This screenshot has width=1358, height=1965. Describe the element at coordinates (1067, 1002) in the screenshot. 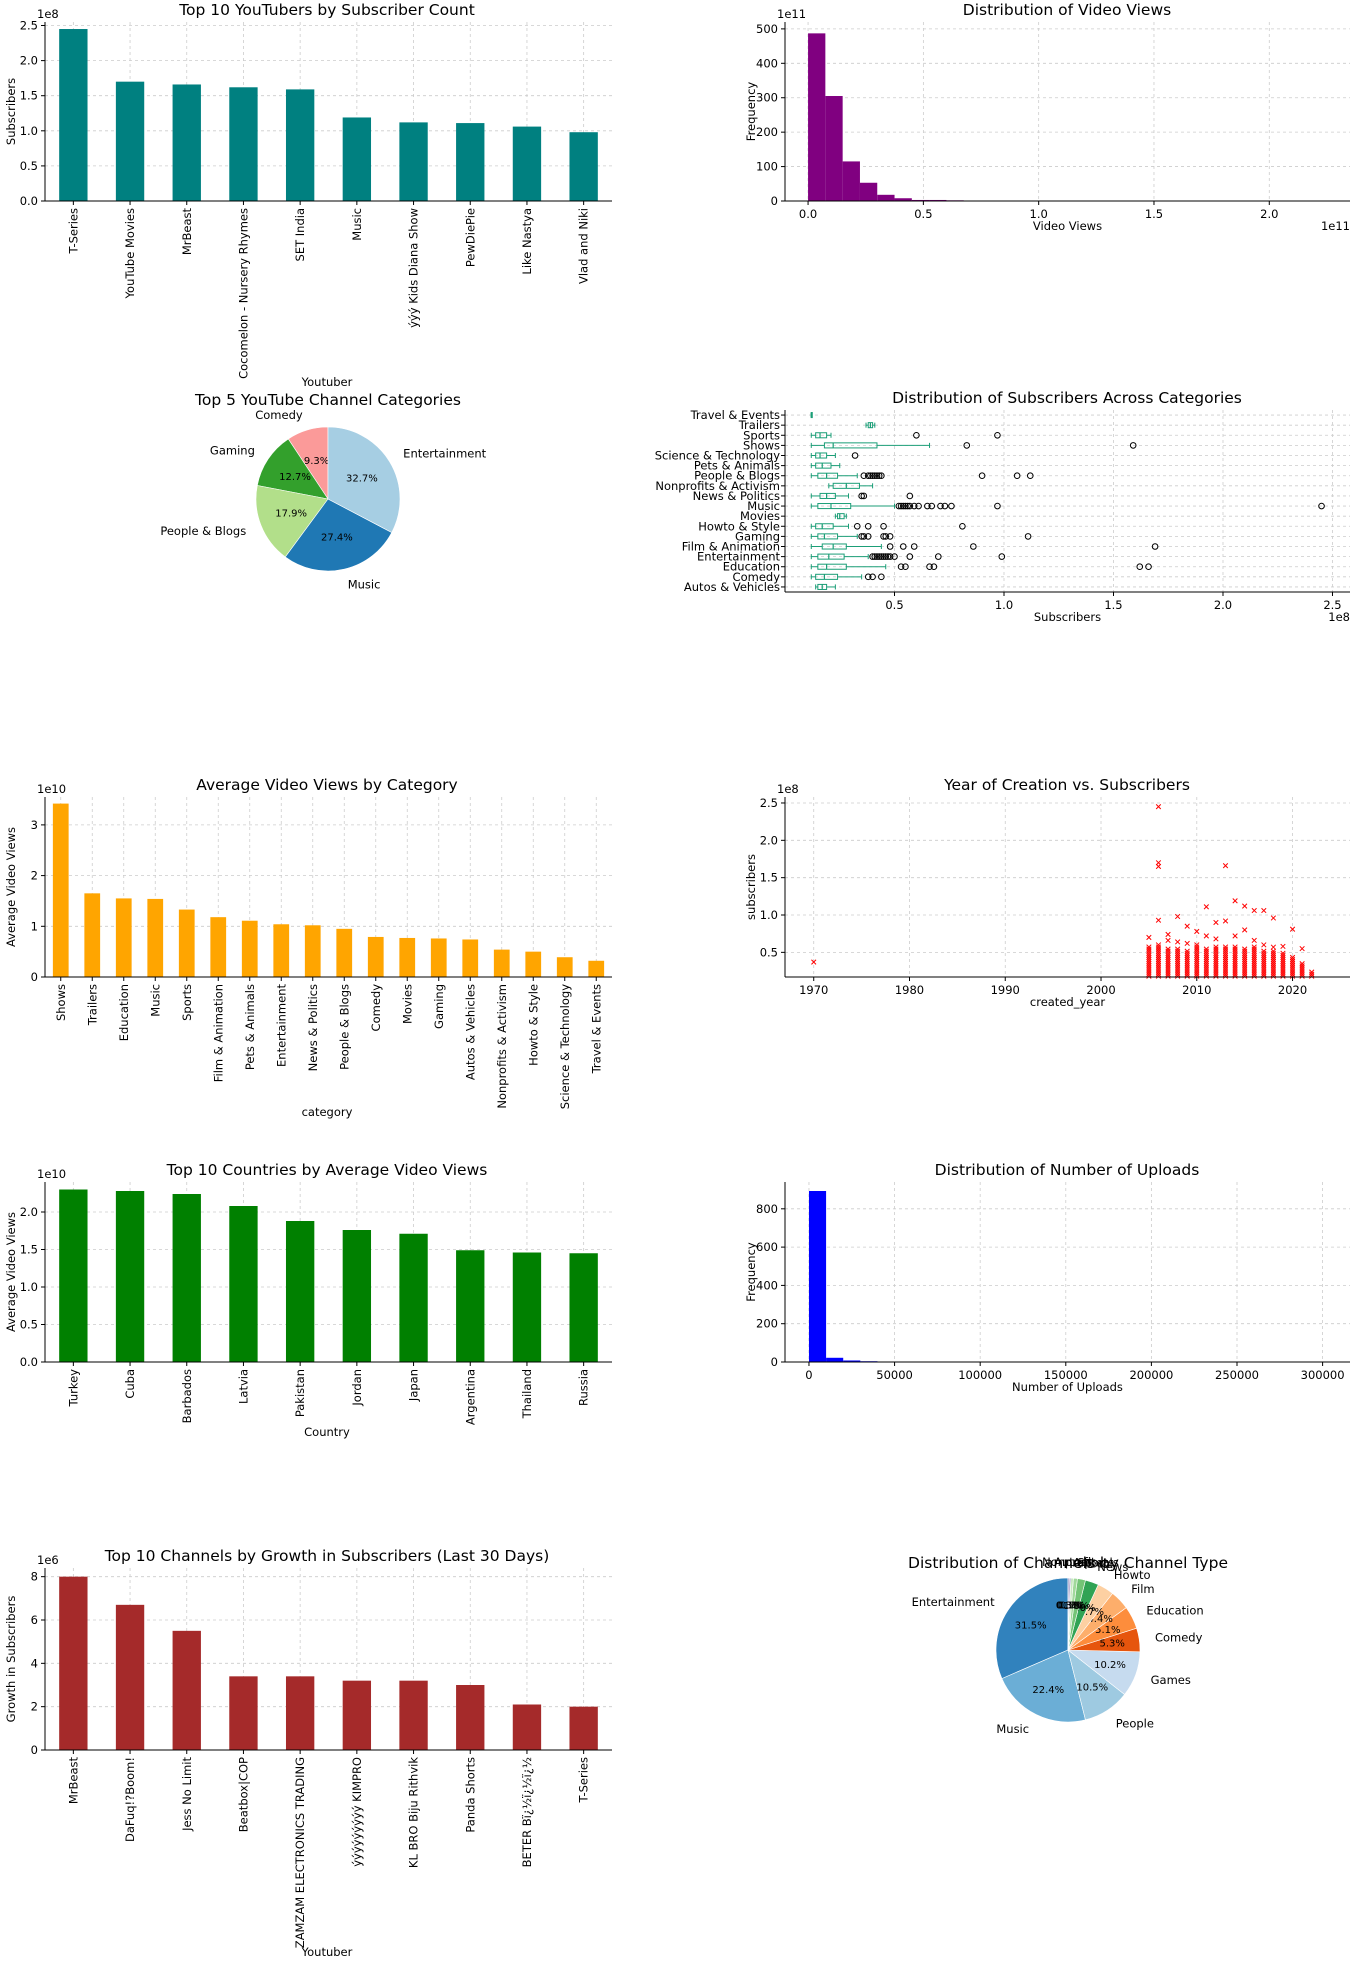

I see `x-axis-label: created_year` at that location.